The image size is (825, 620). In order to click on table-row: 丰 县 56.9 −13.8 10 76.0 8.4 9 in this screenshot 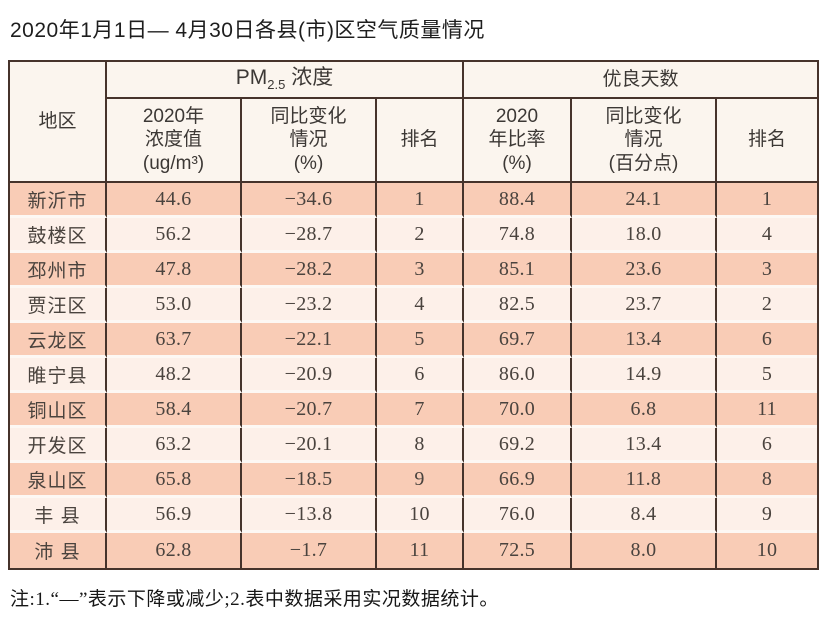, I will do `click(414, 515)`.